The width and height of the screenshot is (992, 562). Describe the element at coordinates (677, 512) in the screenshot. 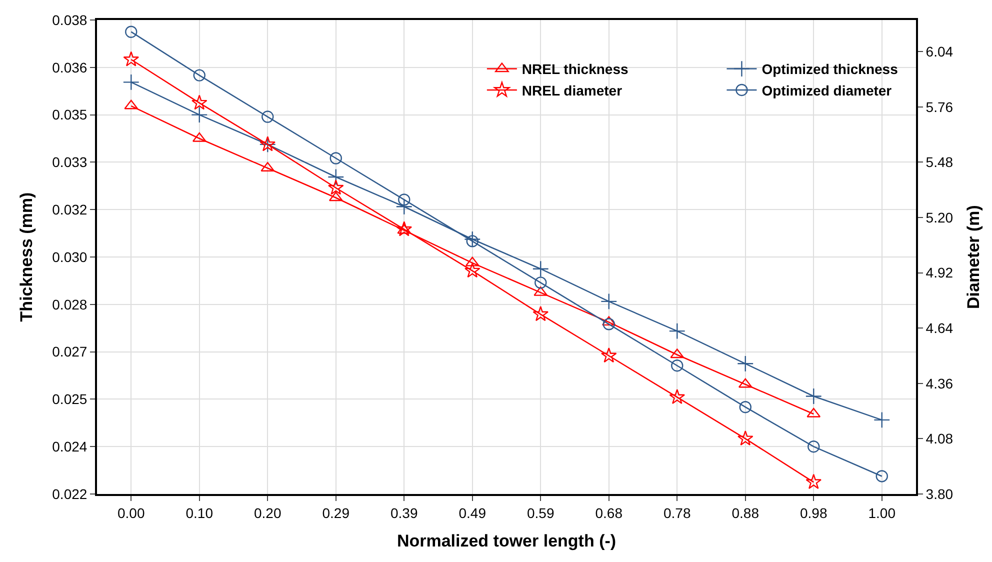

I see `x-tick-label: 0.78` at that location.